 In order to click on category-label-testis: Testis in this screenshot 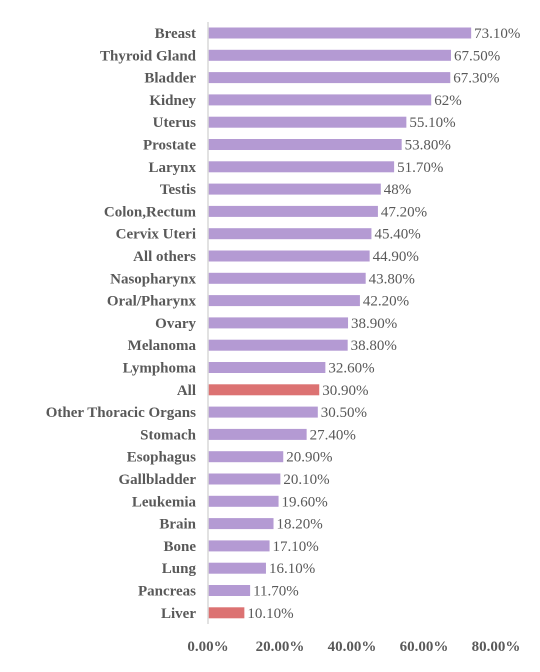, I will do `click(178, 190)`.